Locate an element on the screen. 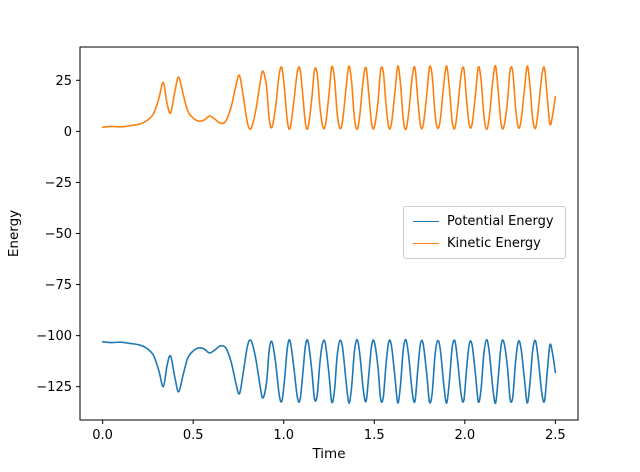 This screenshot has height=472, width=640. y-axis is located at coordinates (78, 233).